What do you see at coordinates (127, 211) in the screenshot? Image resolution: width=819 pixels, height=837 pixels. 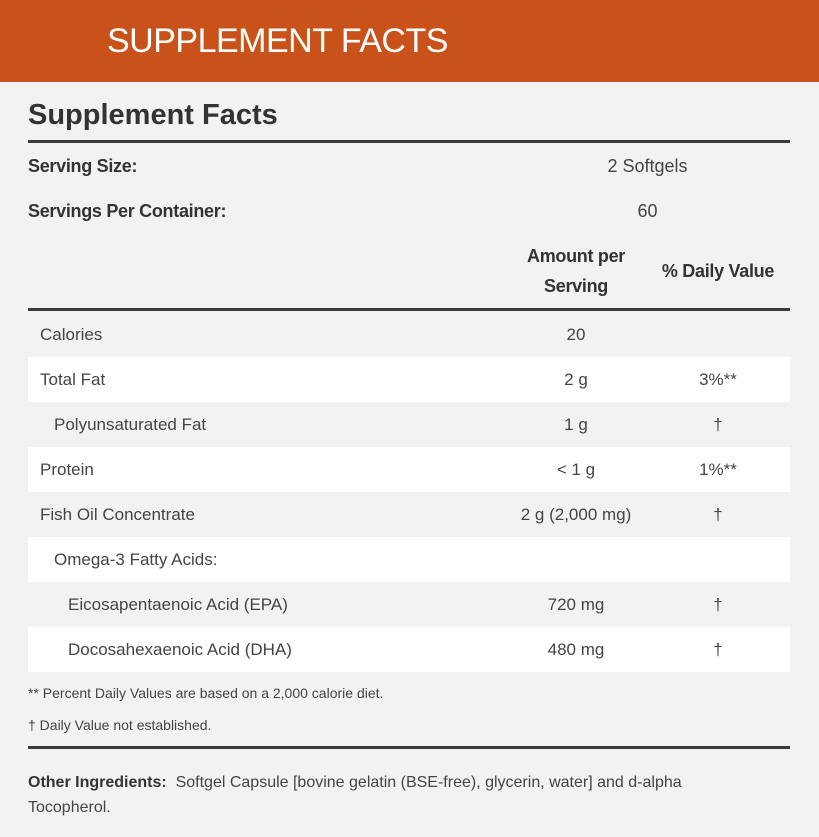 I see `servings-label: Servings Per Container:` at bounding box center [127, 211].